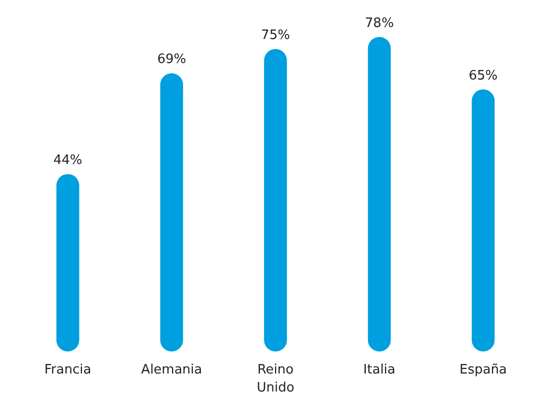 The image size is (550, 401). I want to click on data-label: 44%, so click(67, 160).